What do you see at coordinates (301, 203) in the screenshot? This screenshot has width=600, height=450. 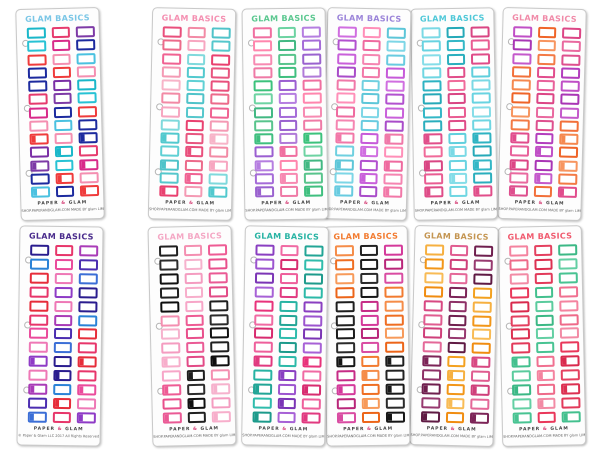 I see `brand-right: GLAM` at bounding box center [301, 203].